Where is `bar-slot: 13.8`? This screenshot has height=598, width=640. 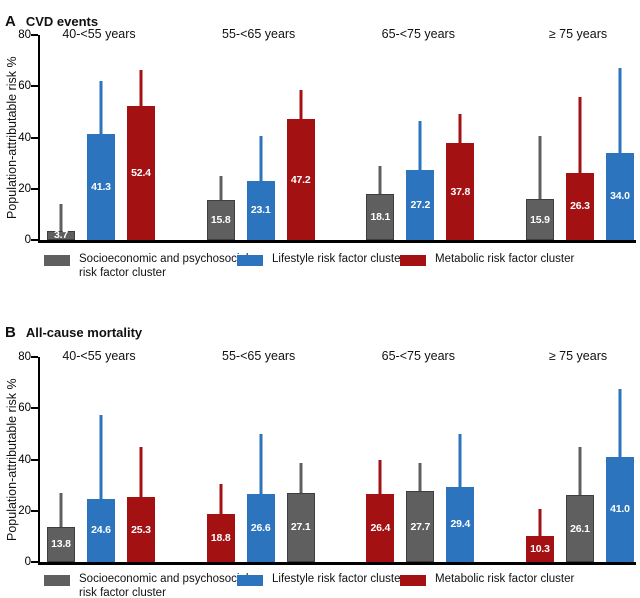
bar-slot: 13.8 is located at coordinates (61, 459).